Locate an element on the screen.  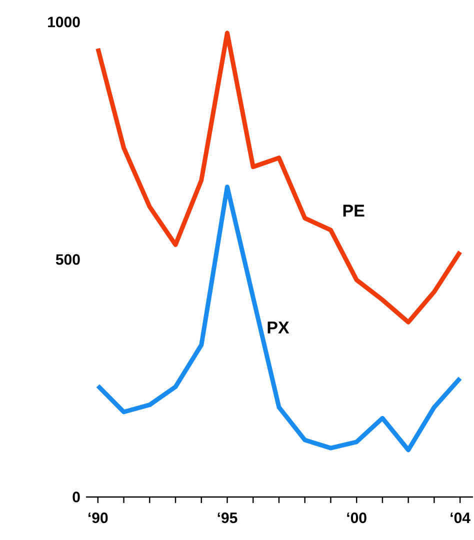
y-tick-label: 0 is located at coordinates (76, 497).